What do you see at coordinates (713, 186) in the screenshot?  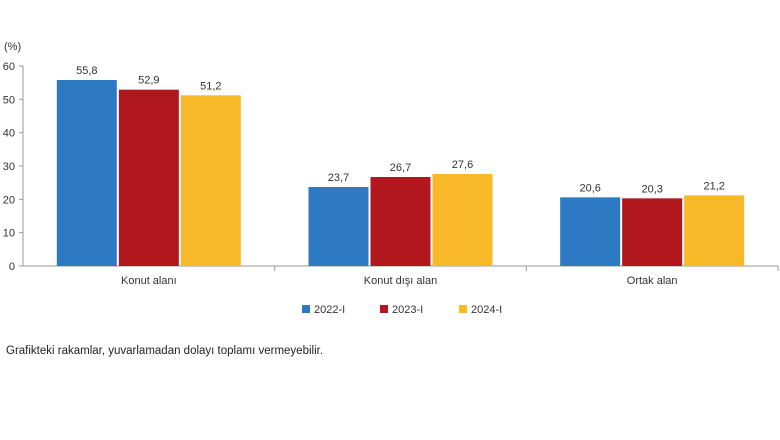 I see `data-label: 21,2` at bounding box center [713, 186].